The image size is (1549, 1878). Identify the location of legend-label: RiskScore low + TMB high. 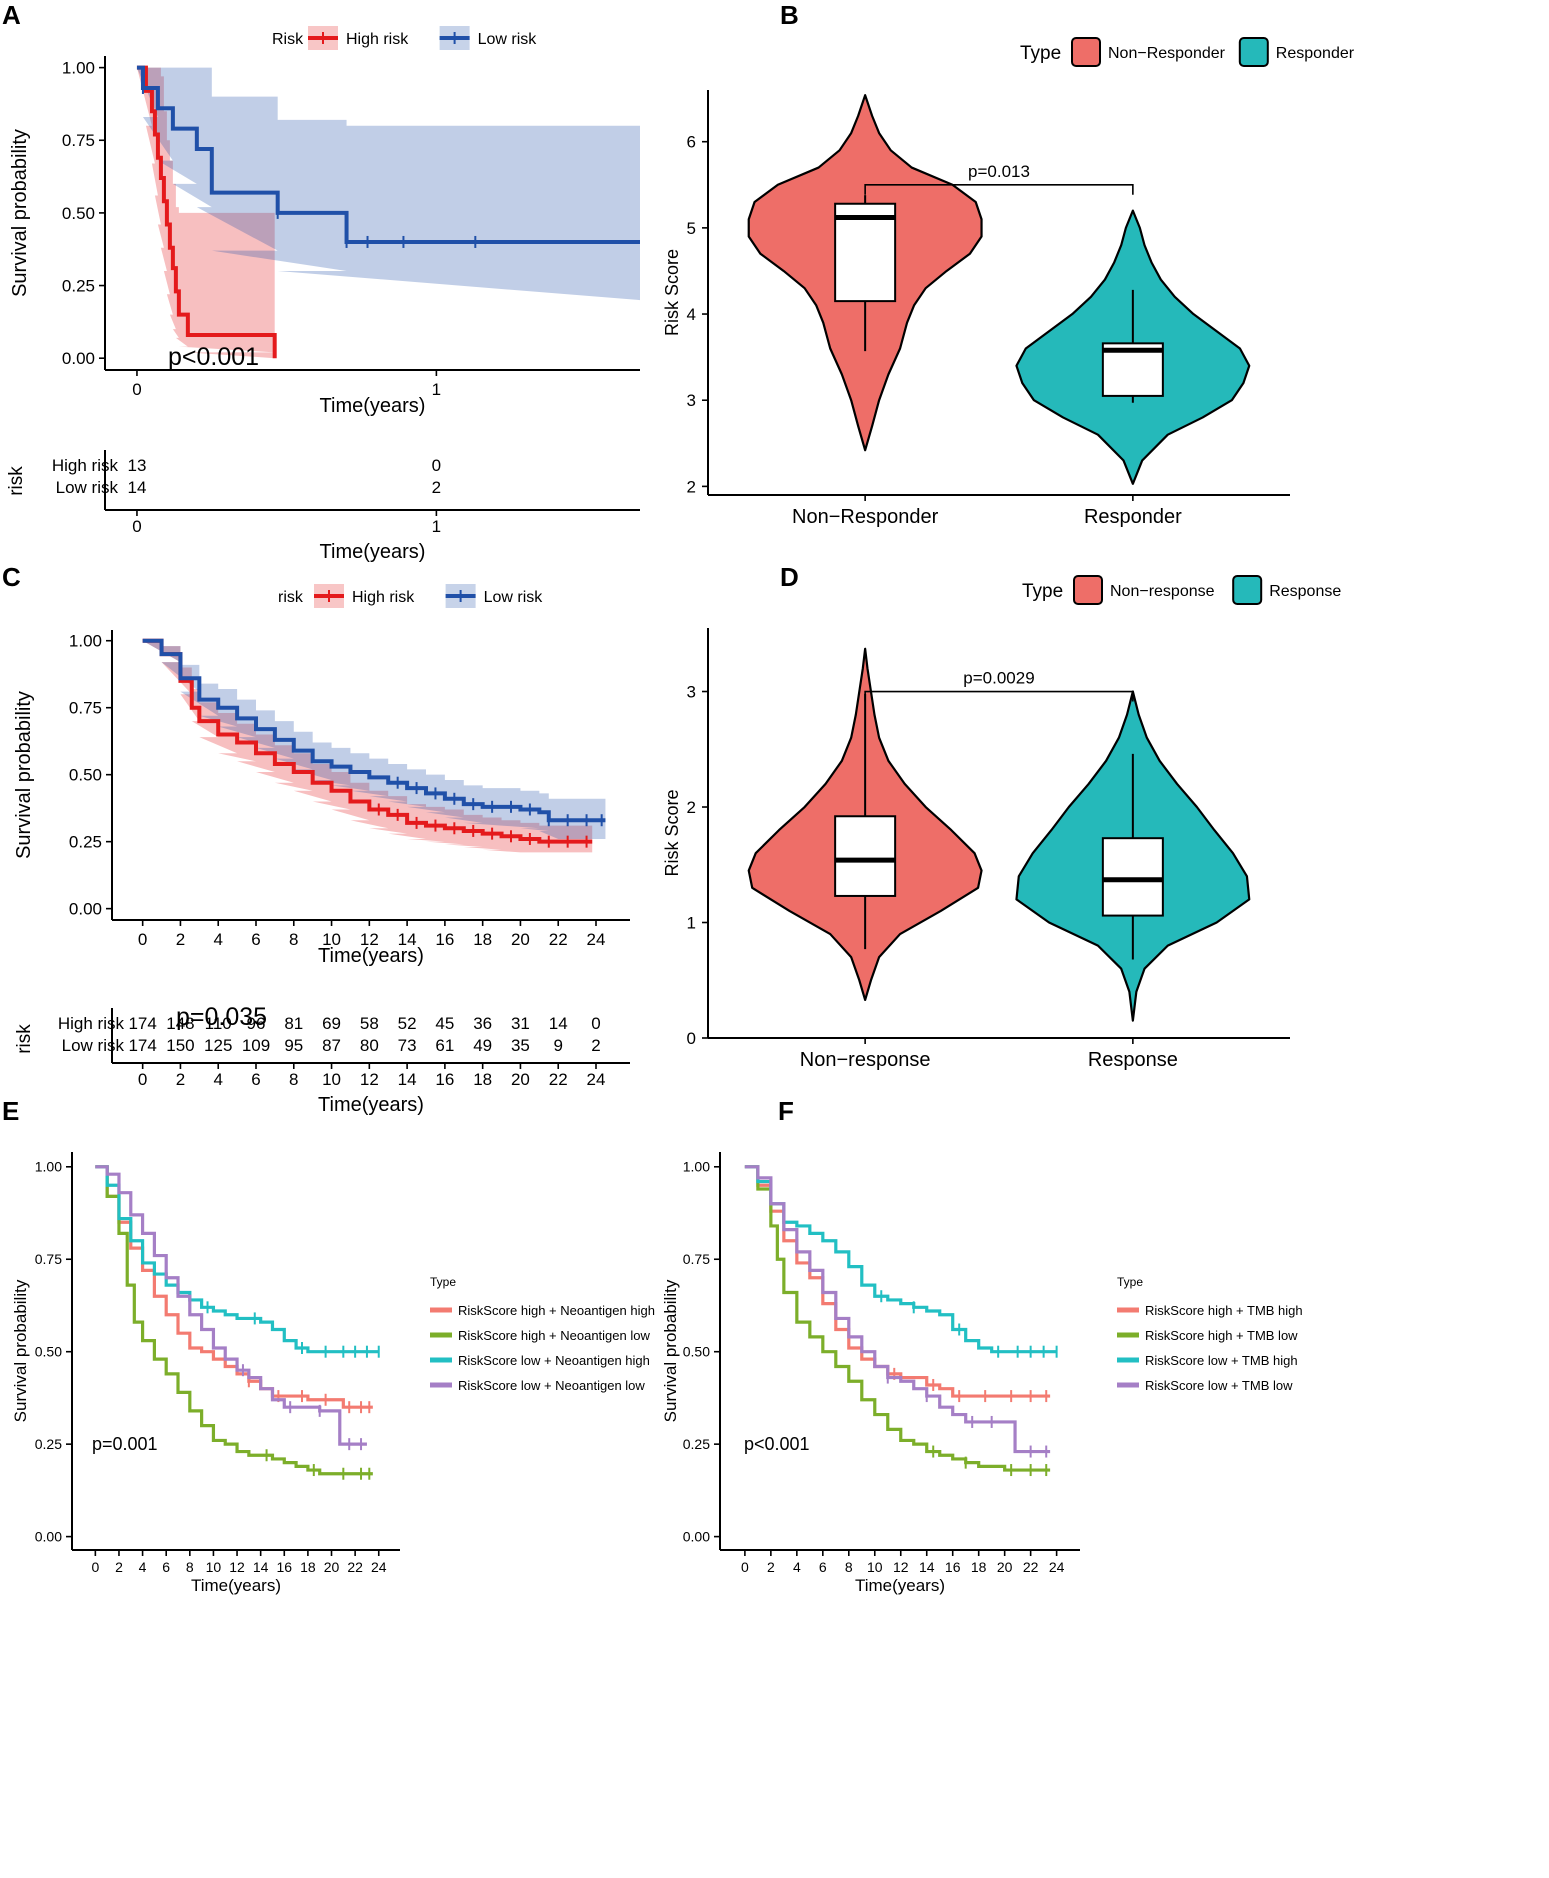
(1221, 1360).